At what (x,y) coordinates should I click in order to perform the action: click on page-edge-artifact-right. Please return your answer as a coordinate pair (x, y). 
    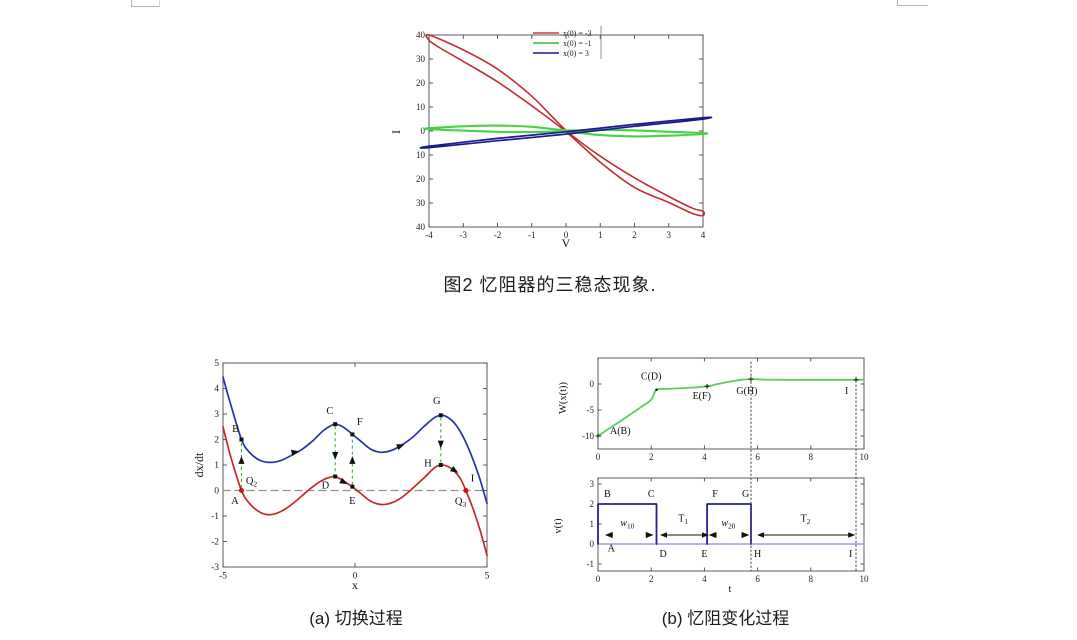
    Looking at the image, I should click on (912, 3).